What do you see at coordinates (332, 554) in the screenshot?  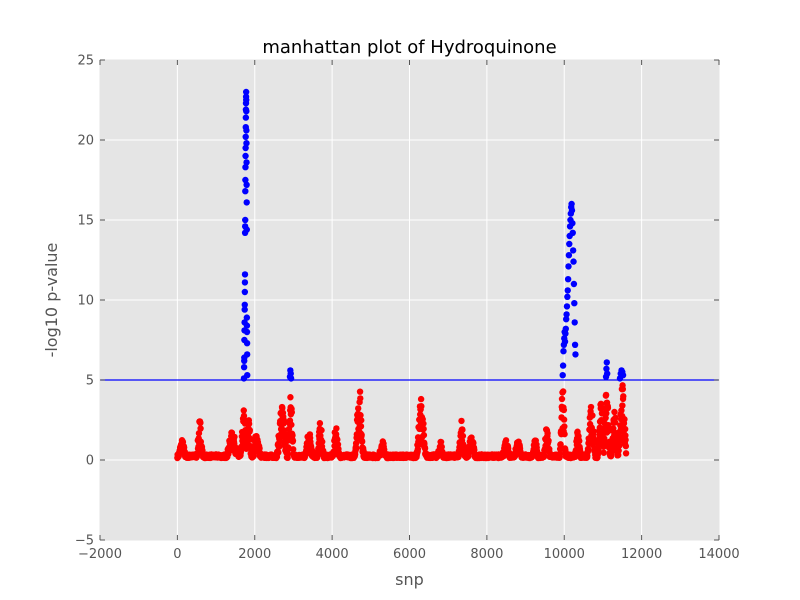 I see `x-tick-label: 4000` at bounding box center [332, 554].